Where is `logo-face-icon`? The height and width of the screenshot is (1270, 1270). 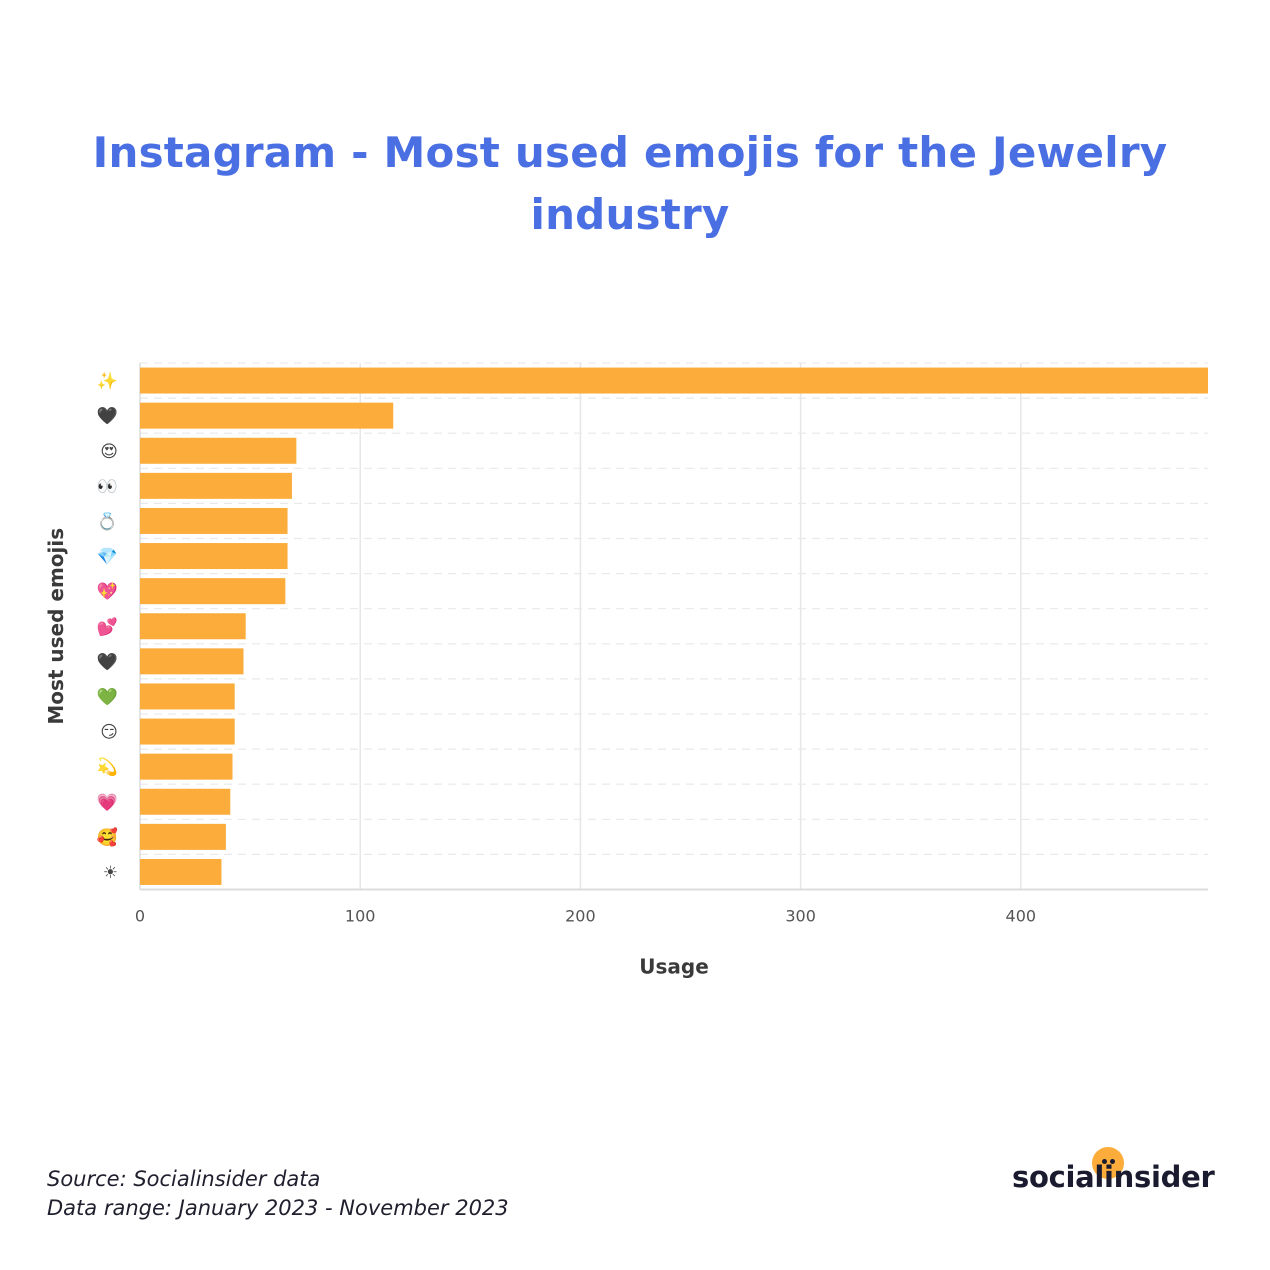 logo-face-icon is located at coordinates (1108, 1163).